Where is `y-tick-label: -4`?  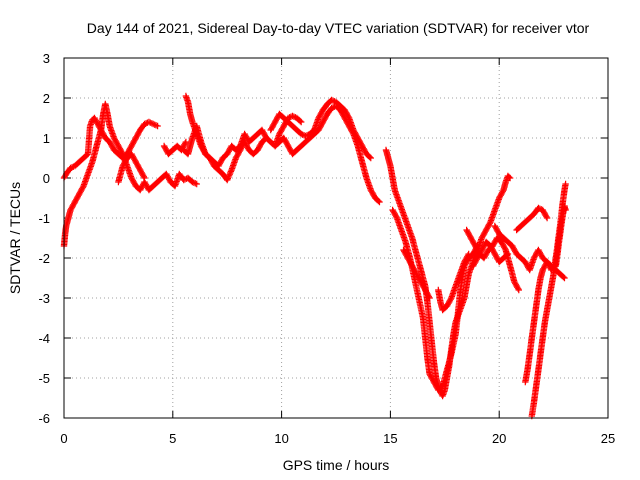
y-tick-label: -4 is located at coordinates (44, 338).